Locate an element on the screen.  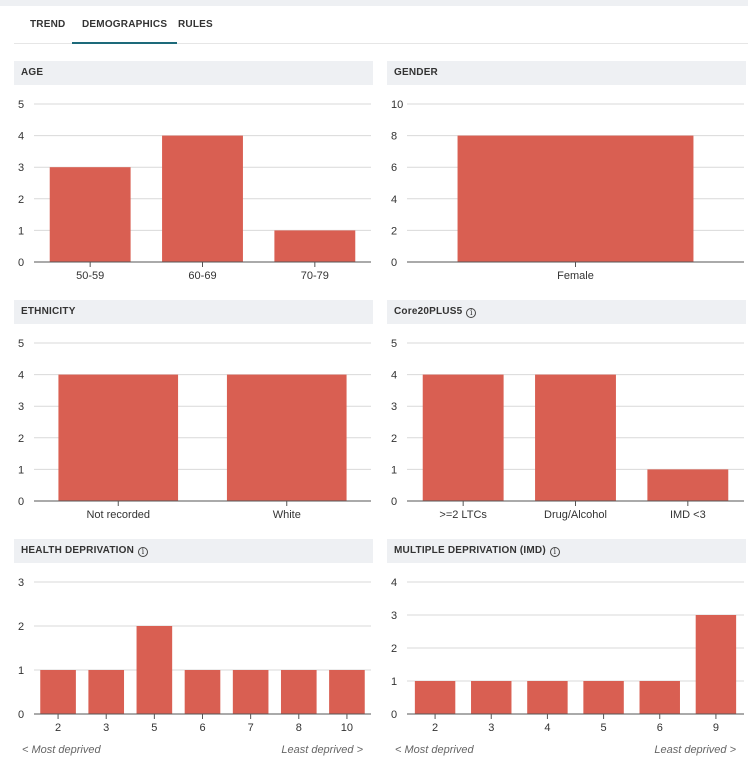
bar-ethnicity-Not recorded is located at coordinates (118, 437).